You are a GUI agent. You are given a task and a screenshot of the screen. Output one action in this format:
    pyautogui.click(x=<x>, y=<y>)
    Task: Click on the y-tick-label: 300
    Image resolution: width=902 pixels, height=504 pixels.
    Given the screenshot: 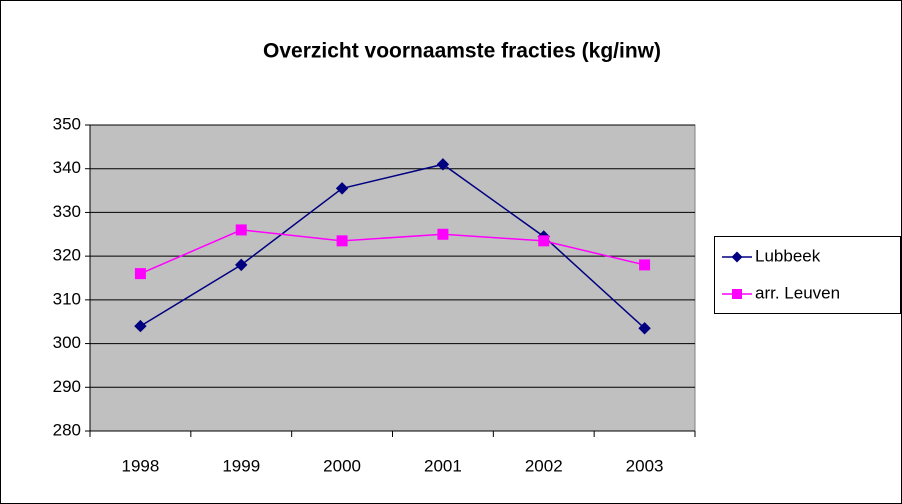 What is the action you would take?
    pyautogui.click(x=67, y=342)
    